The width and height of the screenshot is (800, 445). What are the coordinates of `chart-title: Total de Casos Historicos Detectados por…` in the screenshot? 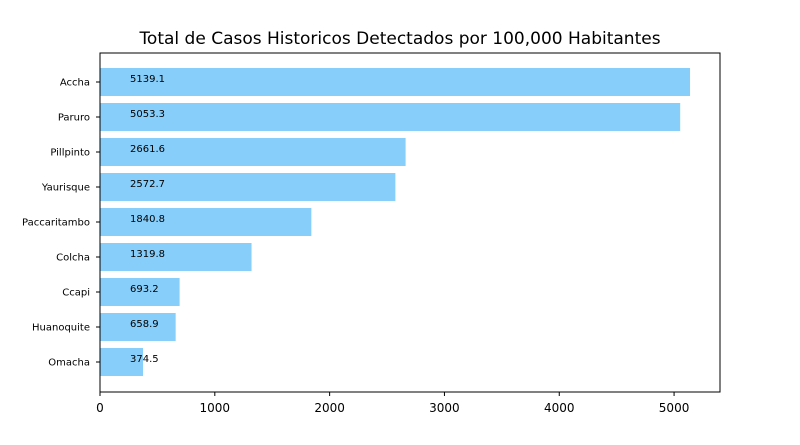 It's located at (399, 39).